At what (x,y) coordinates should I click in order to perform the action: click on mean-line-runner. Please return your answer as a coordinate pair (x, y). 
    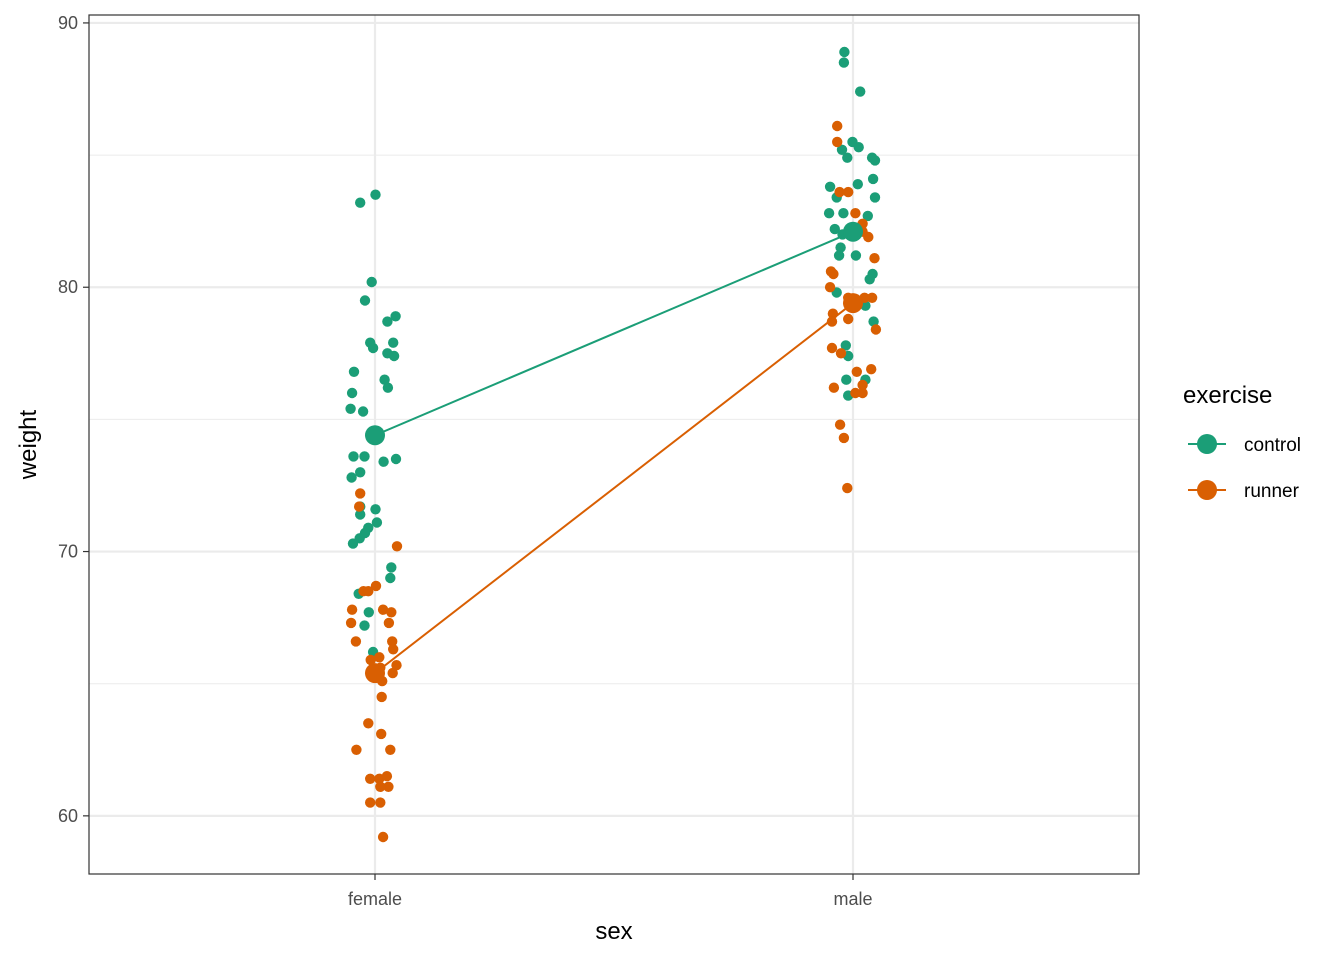
    Looking at the image, I should click on (614, 488).